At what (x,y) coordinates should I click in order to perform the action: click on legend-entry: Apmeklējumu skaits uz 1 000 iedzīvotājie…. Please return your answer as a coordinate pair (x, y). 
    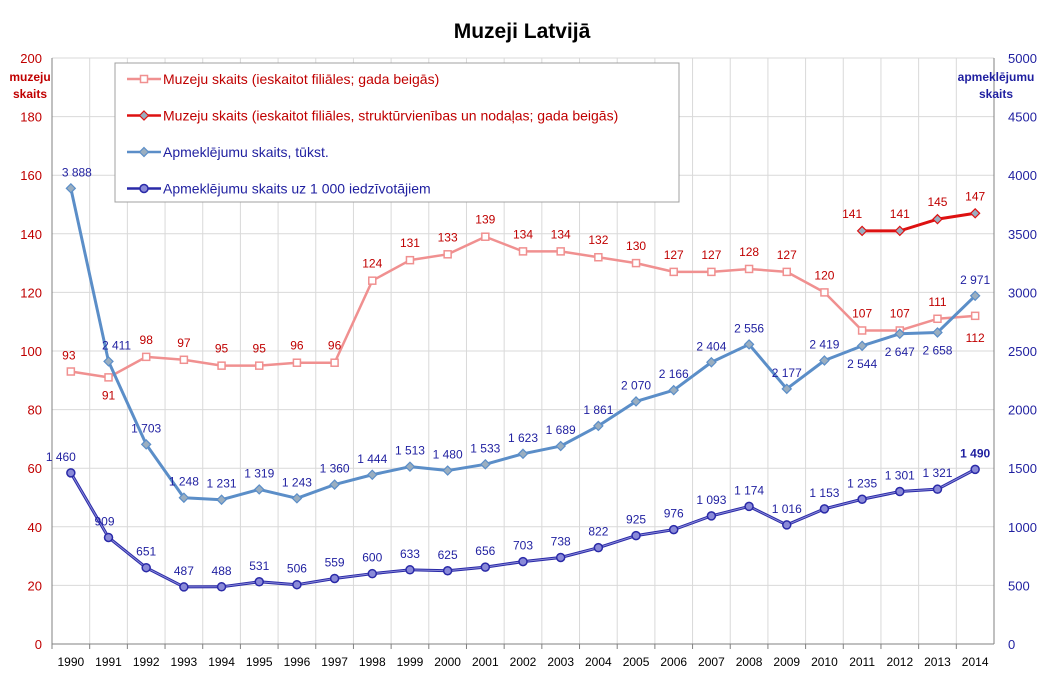
    Looking at the image, I should click on (297, 189).